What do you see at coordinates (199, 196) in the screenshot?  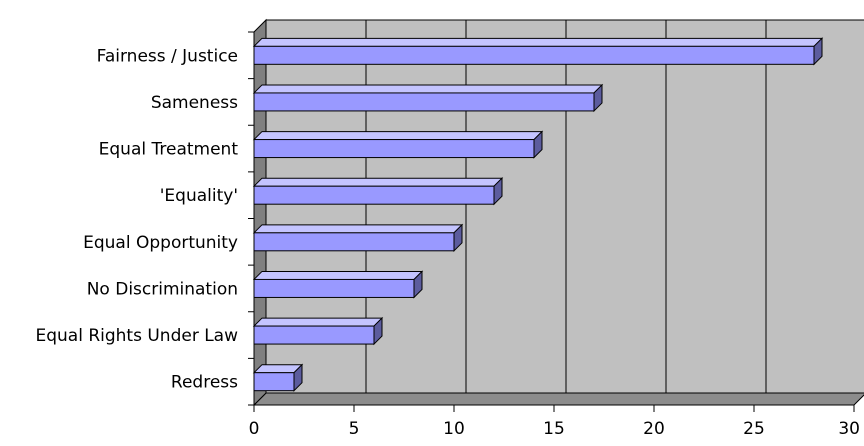 I see `y-tick-label: 'Equality'` at bounding box center [199, 196].